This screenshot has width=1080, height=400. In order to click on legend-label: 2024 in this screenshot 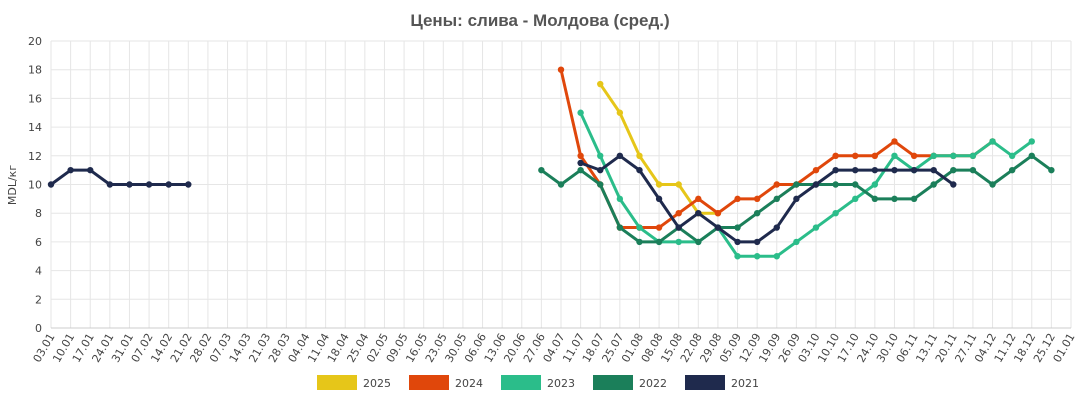, I will do `click(469, 383)`.